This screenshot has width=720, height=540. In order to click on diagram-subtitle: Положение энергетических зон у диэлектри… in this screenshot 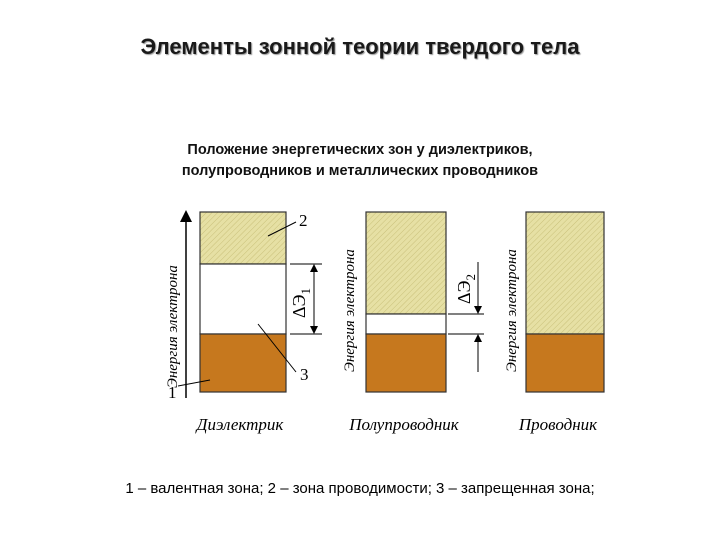, I will do `click(360, 161)`.